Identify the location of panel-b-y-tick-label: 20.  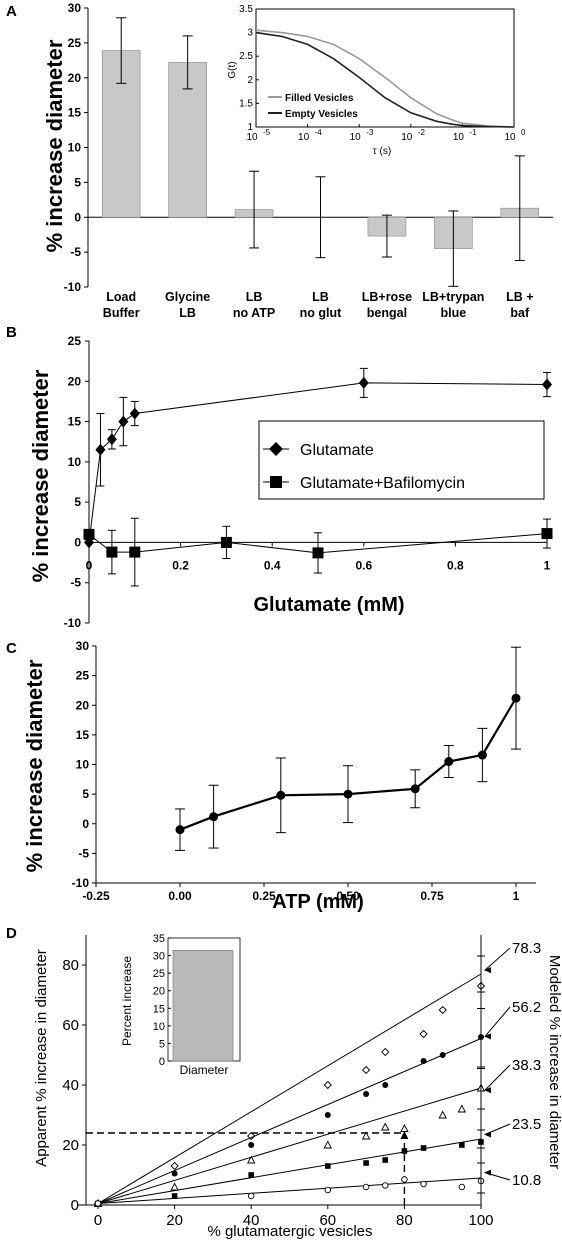
(75, 381).